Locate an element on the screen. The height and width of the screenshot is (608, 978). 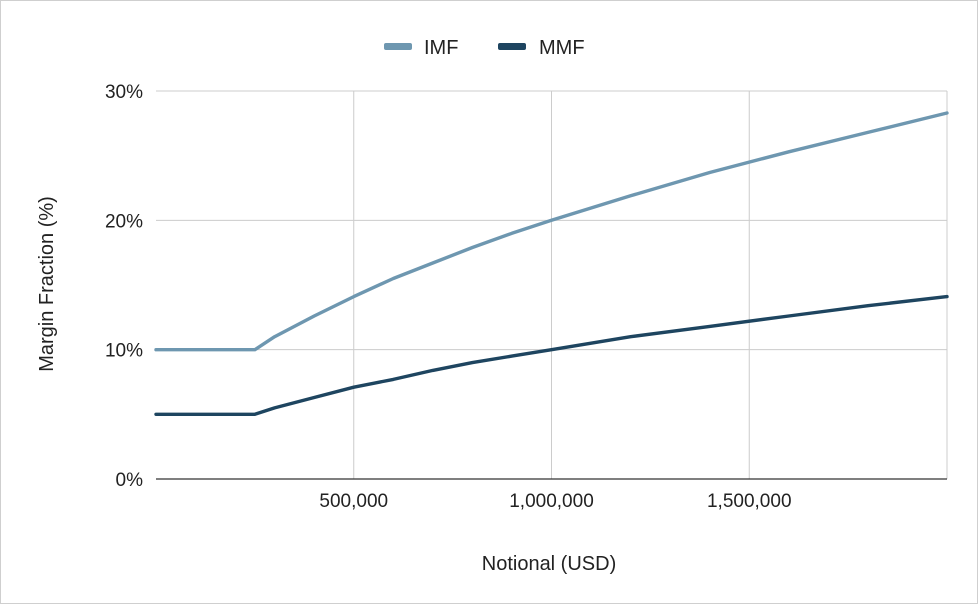
x-axis-title: Notional (USD) is located at coordinates (549, 564).